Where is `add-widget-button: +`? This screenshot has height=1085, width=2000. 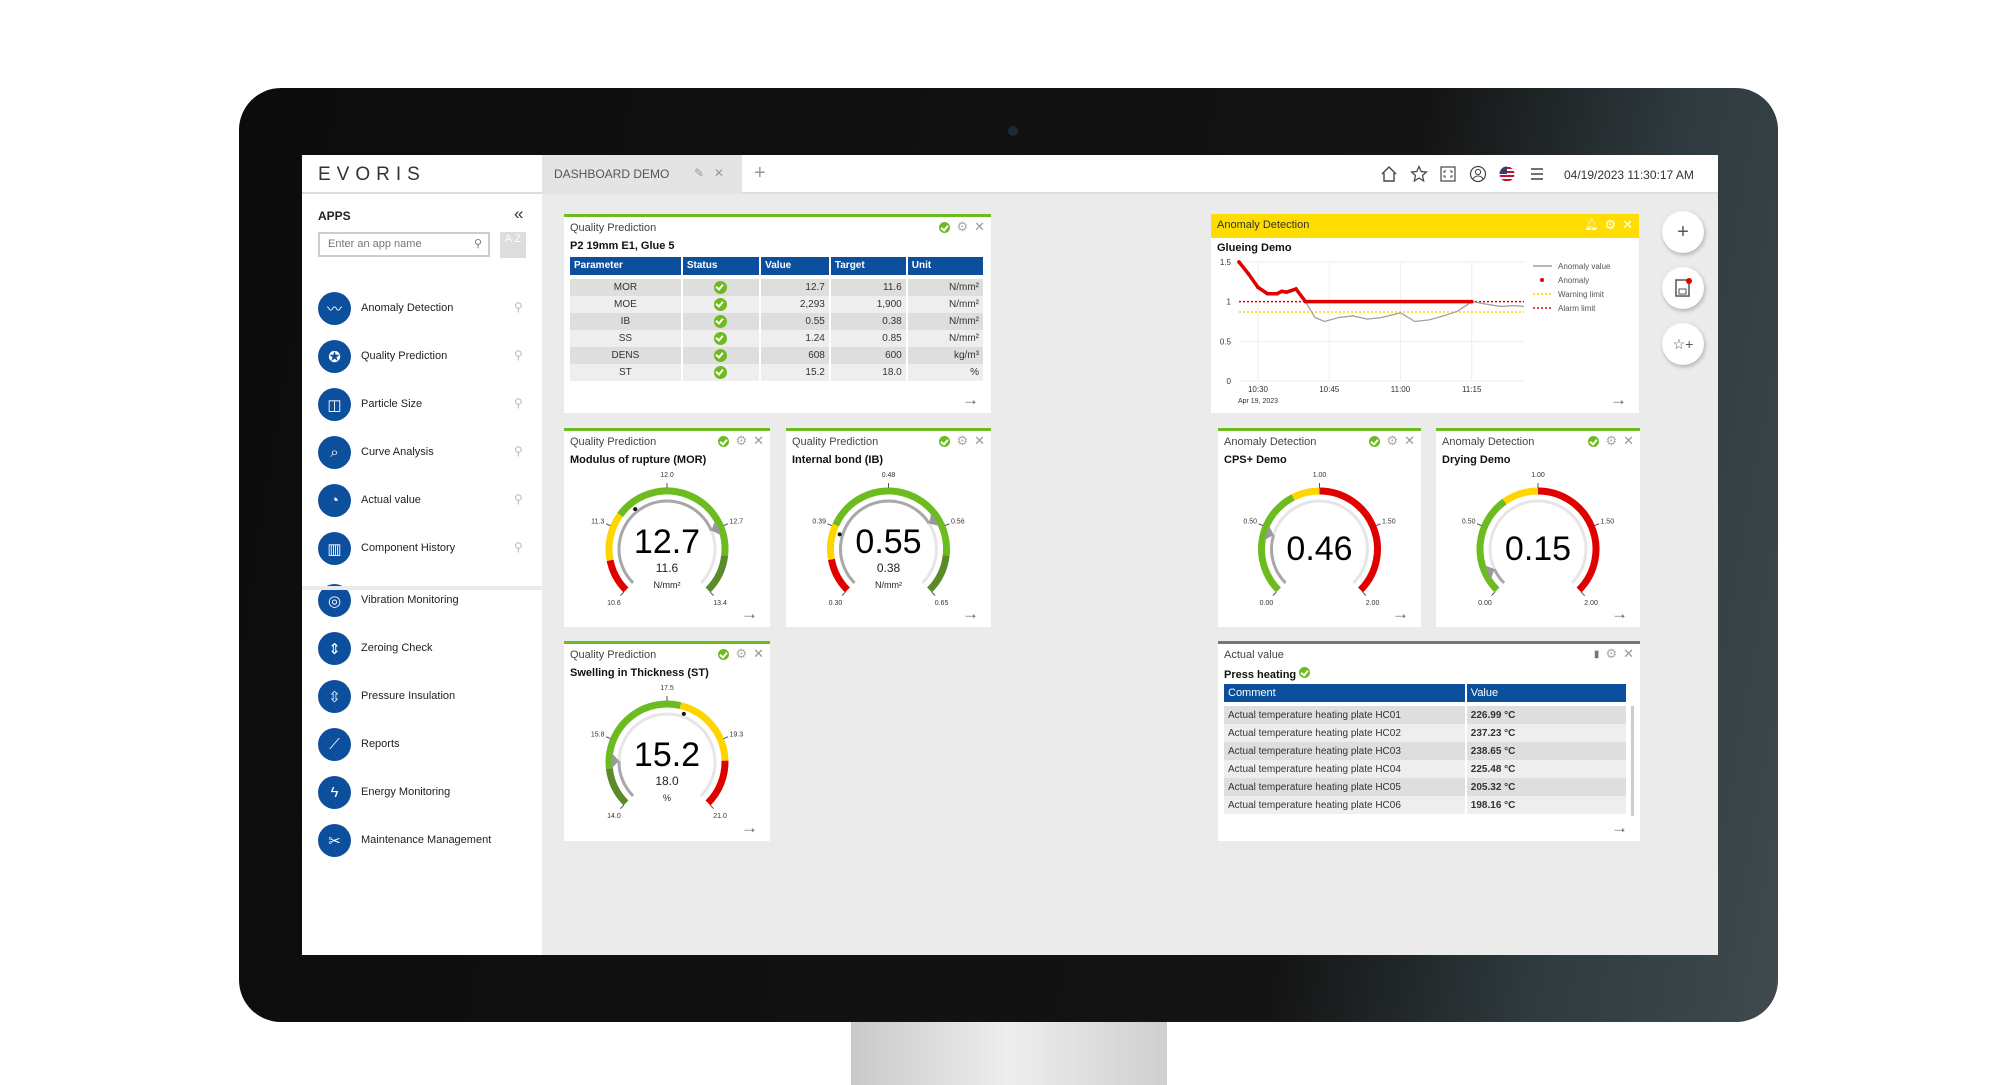
add-widget-button: + is located at coordinates (1683, 232).